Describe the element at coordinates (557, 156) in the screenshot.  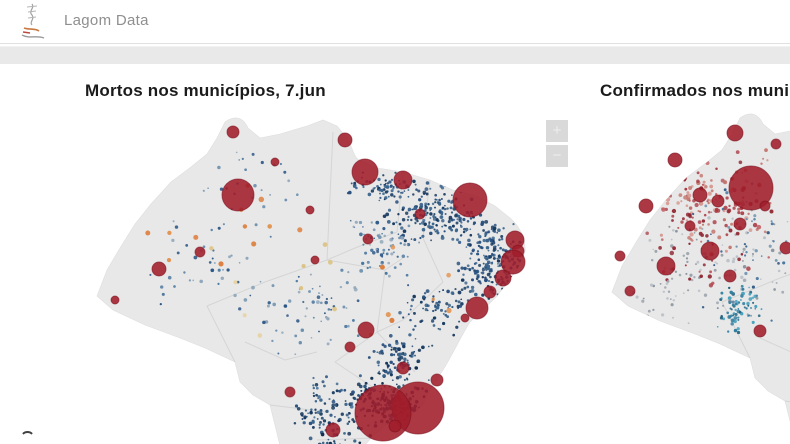
I see `zoom-out-button: −` at that location.